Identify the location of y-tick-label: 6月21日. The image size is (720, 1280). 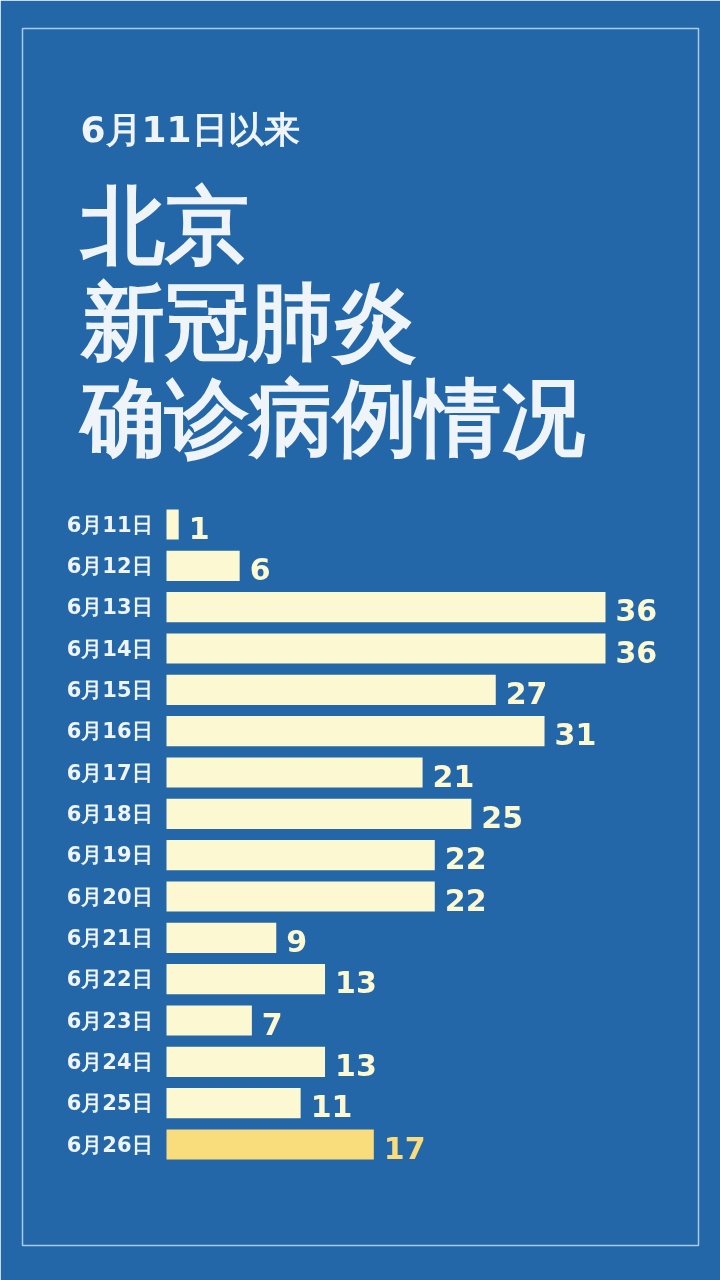
(109, 937).